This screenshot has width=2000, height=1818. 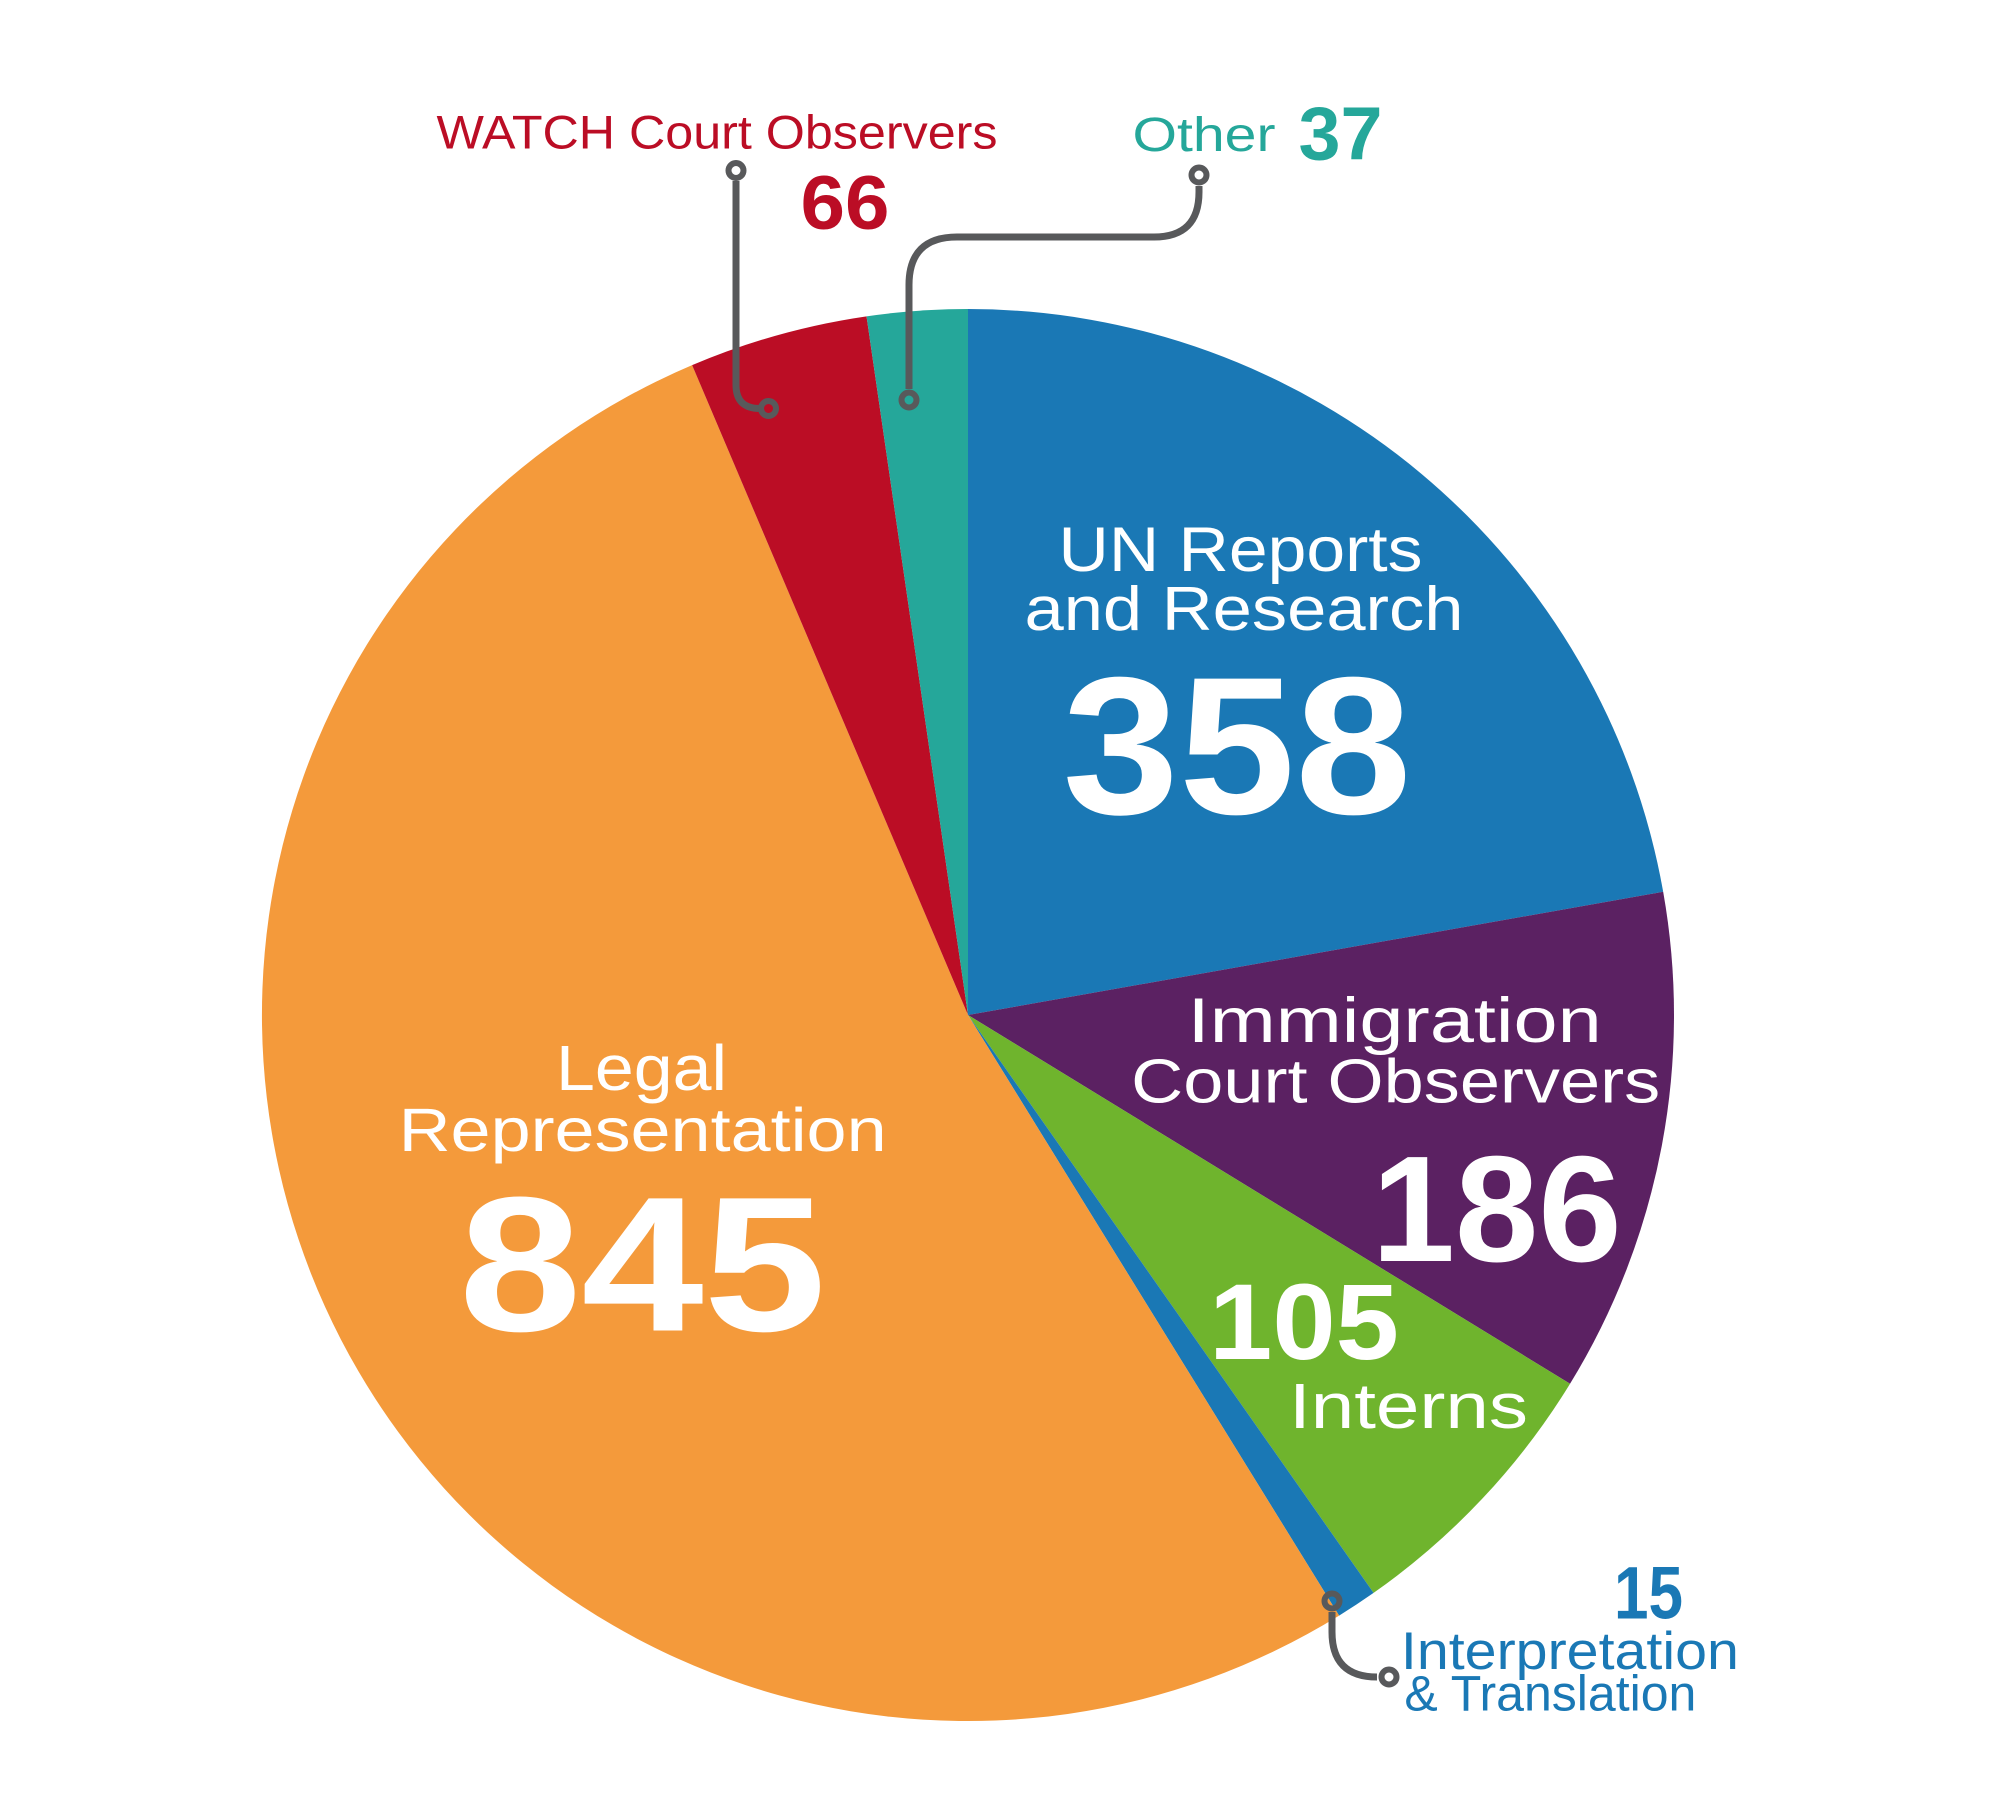 What do you see at coordinates (1550, 1694) in the screenshot?
I see `svg-text: & Translation` at bounding box center [1550, 1694].